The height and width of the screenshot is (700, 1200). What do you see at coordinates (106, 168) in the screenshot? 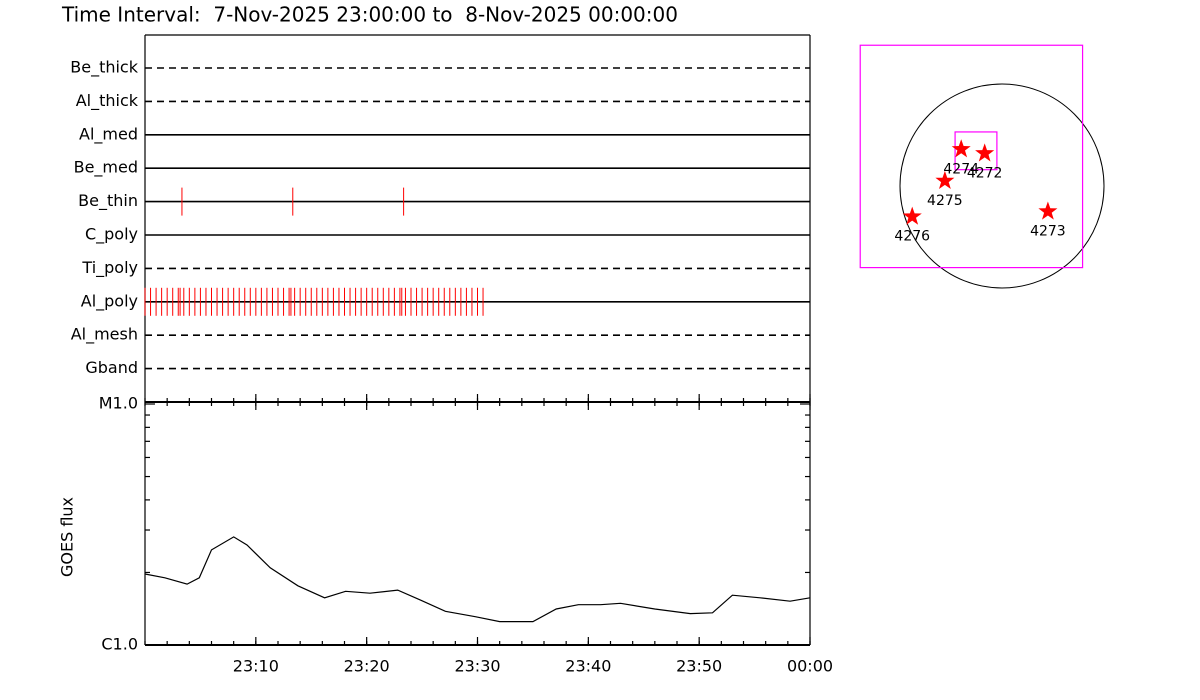
I see `row-label: Be_med` at bounding box center [106, 168].